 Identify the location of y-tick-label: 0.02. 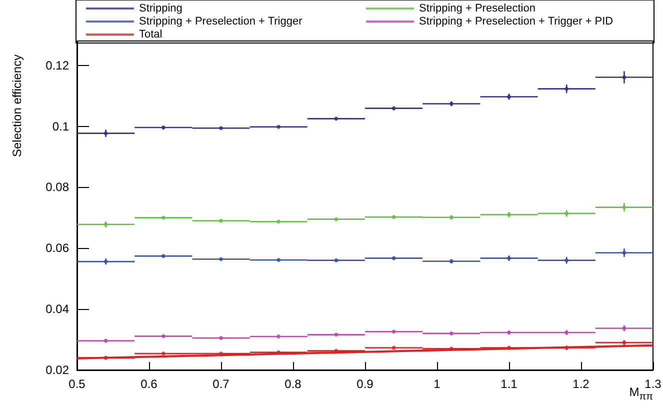
(58, 370).